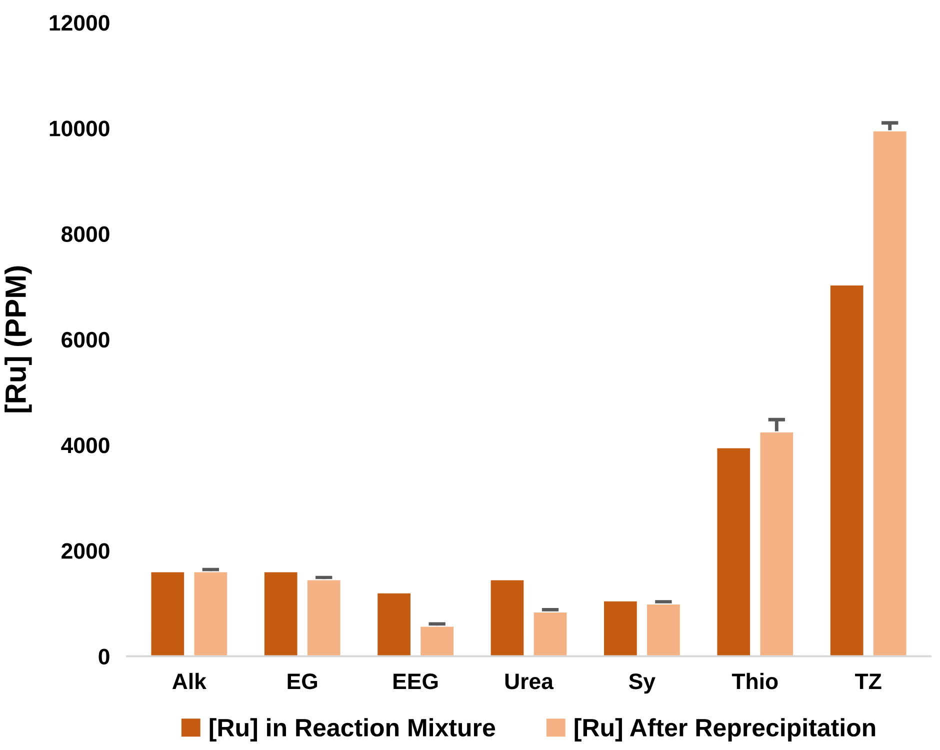  What do you see at coordinates (86, 340) in the screenshot?
I see `y-tick-label: 6000` at bounding box center [86, 340].